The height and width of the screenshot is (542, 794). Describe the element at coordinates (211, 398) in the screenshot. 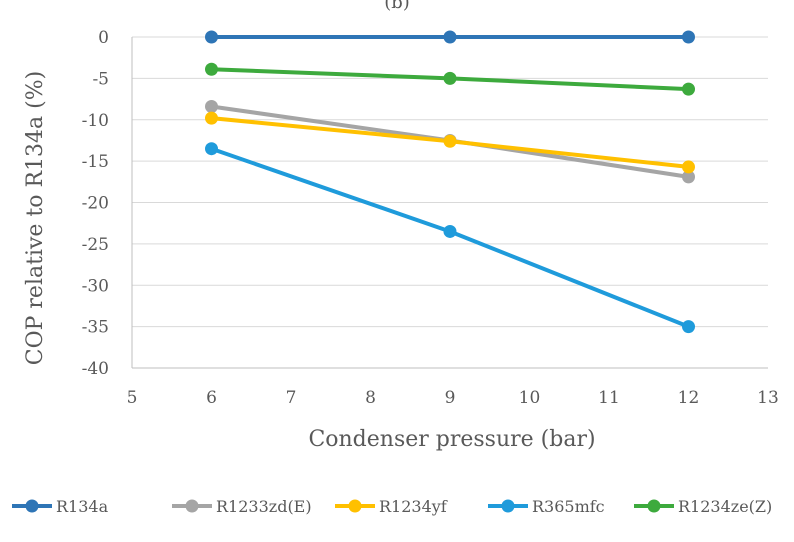

I see `x-tick-label: 6` at that location.